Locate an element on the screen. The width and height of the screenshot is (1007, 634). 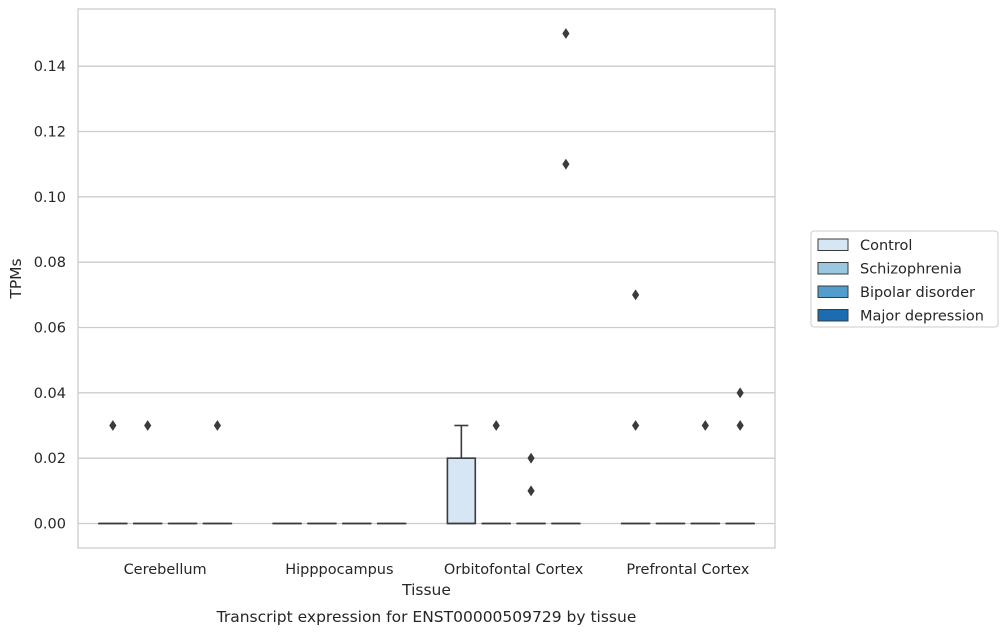
y-tick-label: 0.12 is located at coordinates (50, 133).